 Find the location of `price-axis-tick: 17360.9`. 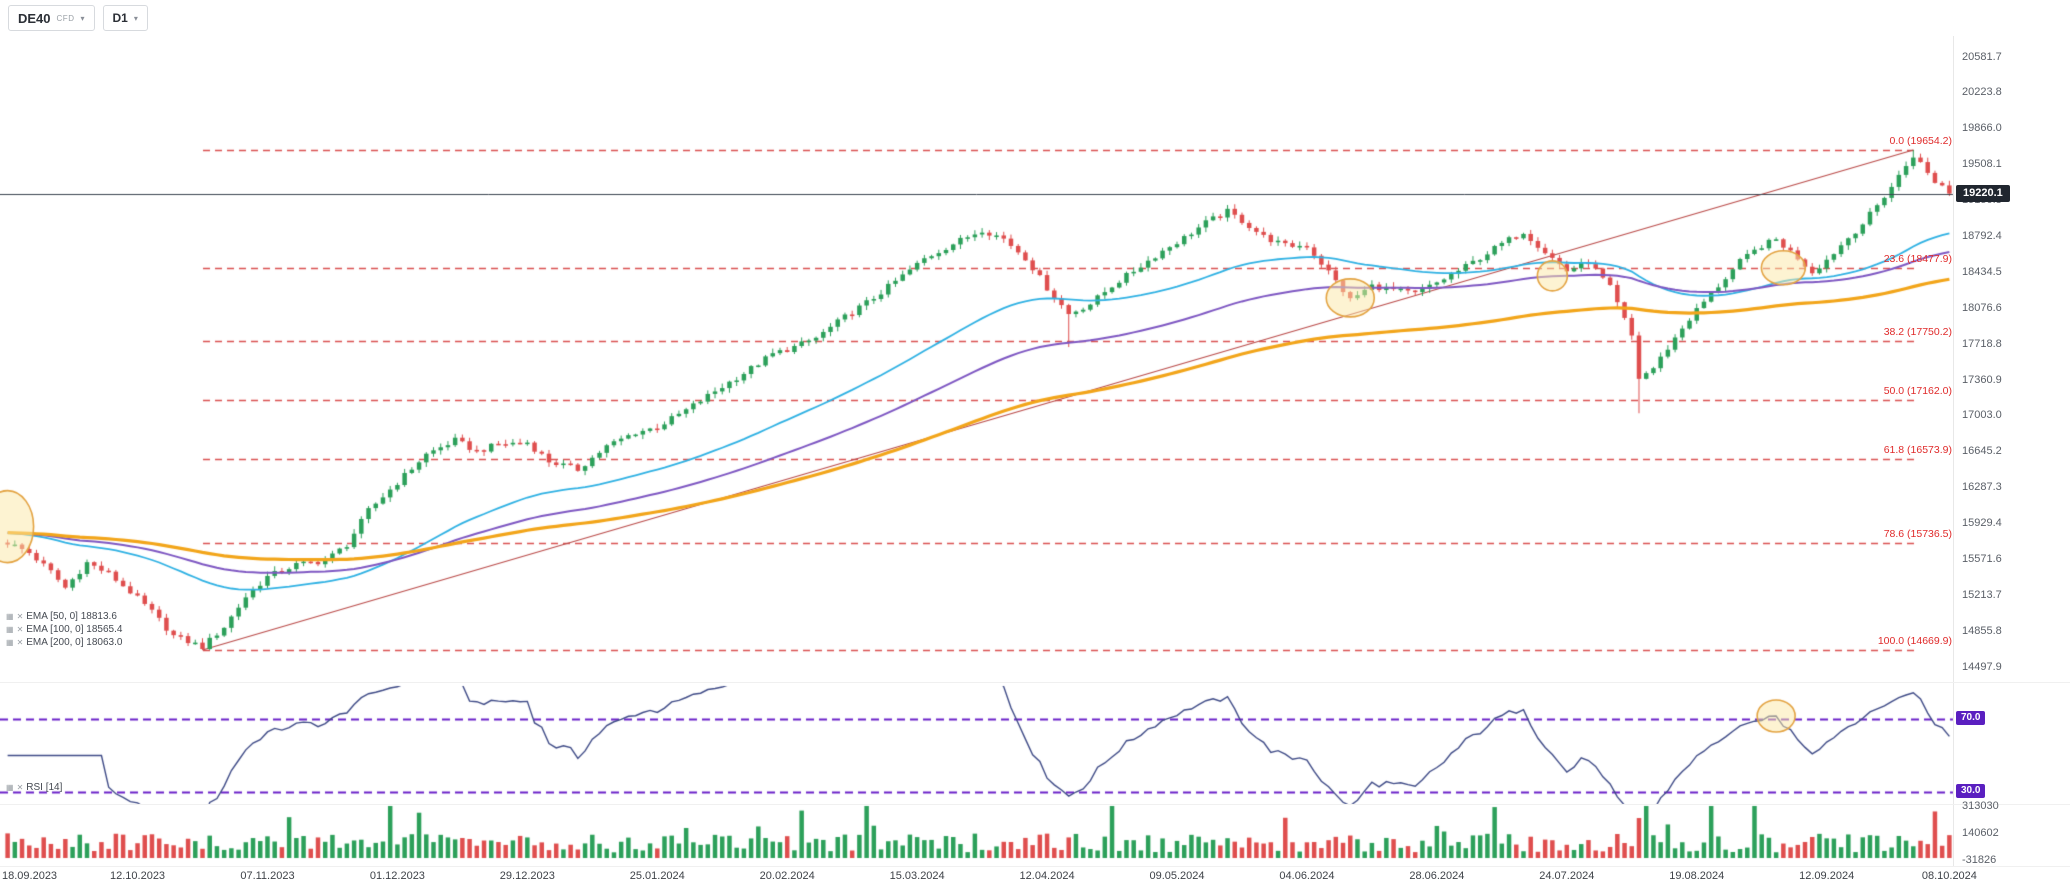

price-axis-tick: 17360.9 is located at coordinates (1982, 379).